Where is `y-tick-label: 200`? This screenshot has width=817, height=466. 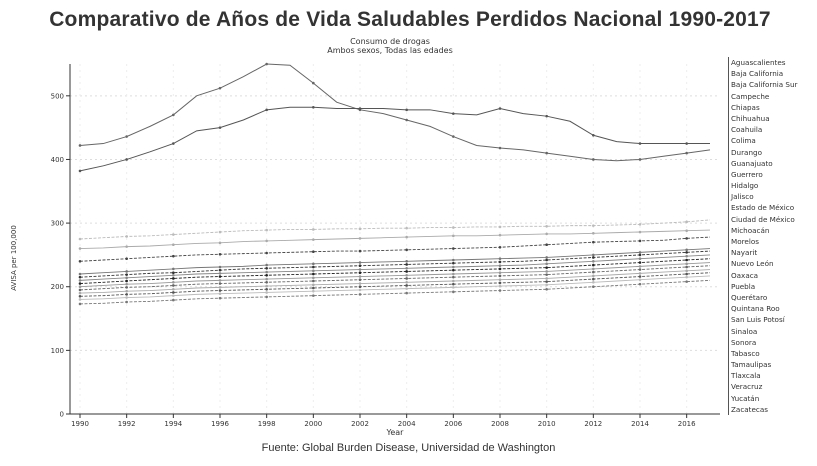 y-tick-label: 200 is located at coordinates (57, 287).